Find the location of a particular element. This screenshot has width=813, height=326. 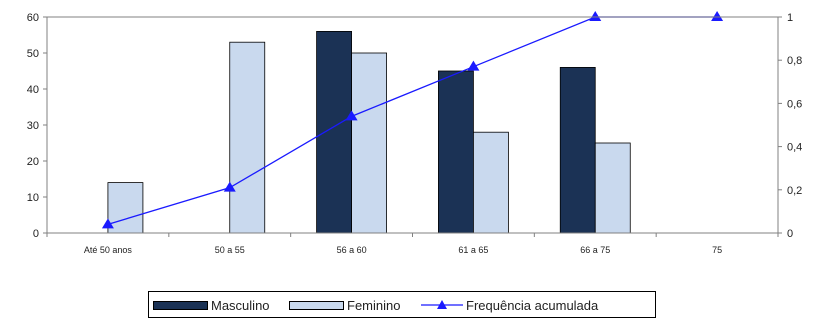

legend-label-feminino: Feminino is located at coordinates (374, 305).